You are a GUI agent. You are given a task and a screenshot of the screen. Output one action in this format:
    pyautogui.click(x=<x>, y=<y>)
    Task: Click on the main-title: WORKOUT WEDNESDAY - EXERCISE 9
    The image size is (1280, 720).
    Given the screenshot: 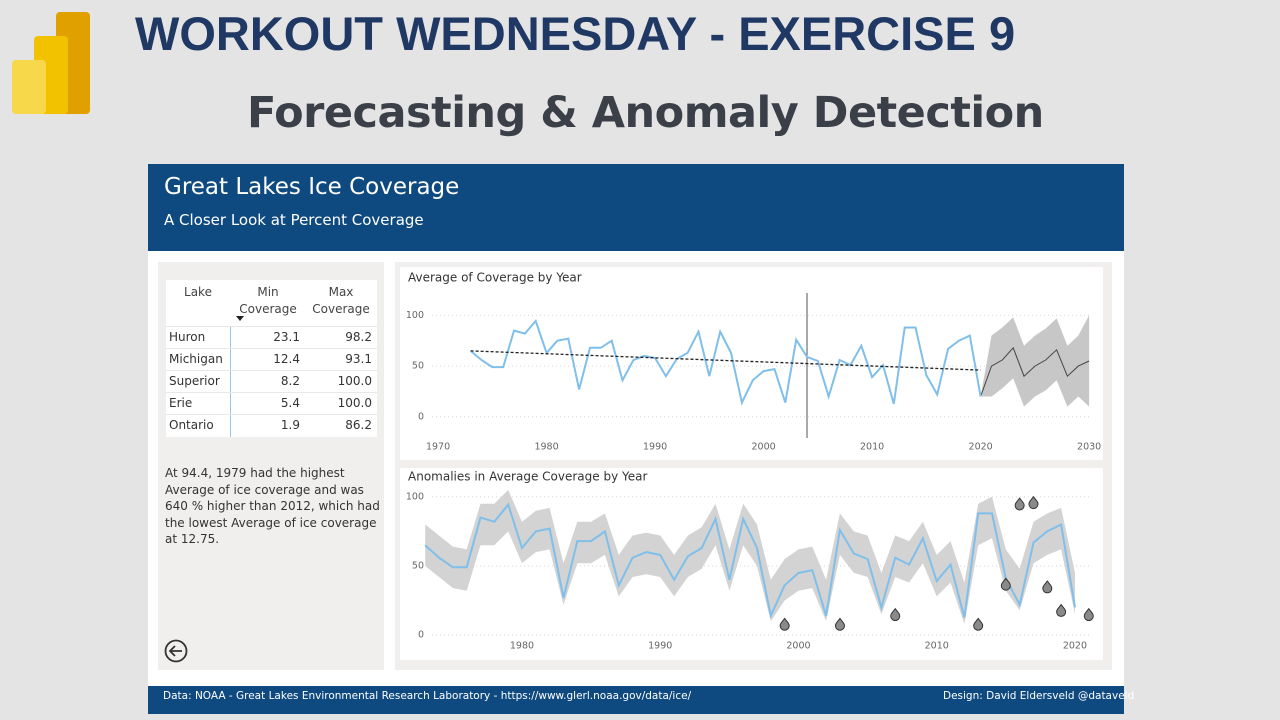 What is the action you would take?
    pyautogui.click(x=575, y=33)
    